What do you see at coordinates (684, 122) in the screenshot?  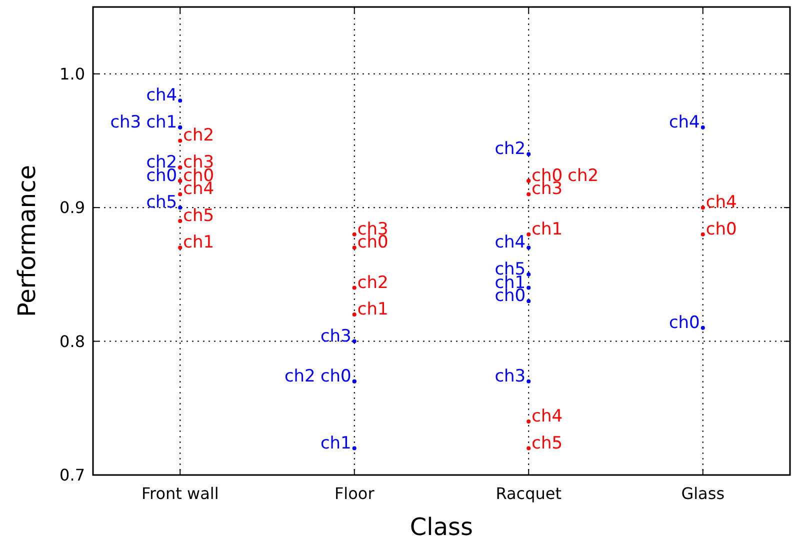 I see `series-label: ch4` at bounding box center [684, 122].